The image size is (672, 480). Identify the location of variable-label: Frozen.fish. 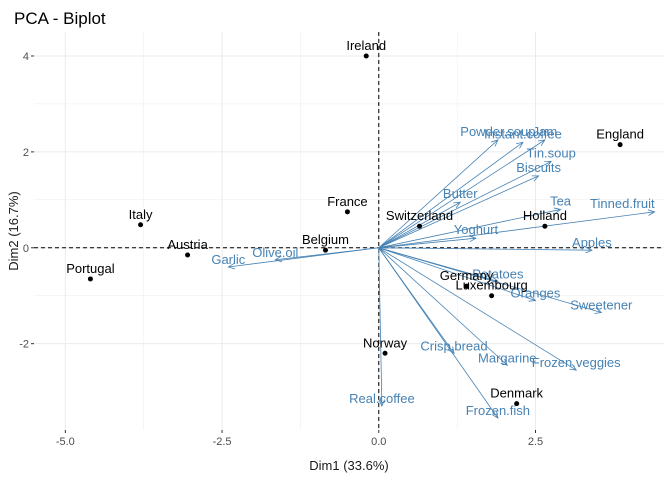
(498, 410).